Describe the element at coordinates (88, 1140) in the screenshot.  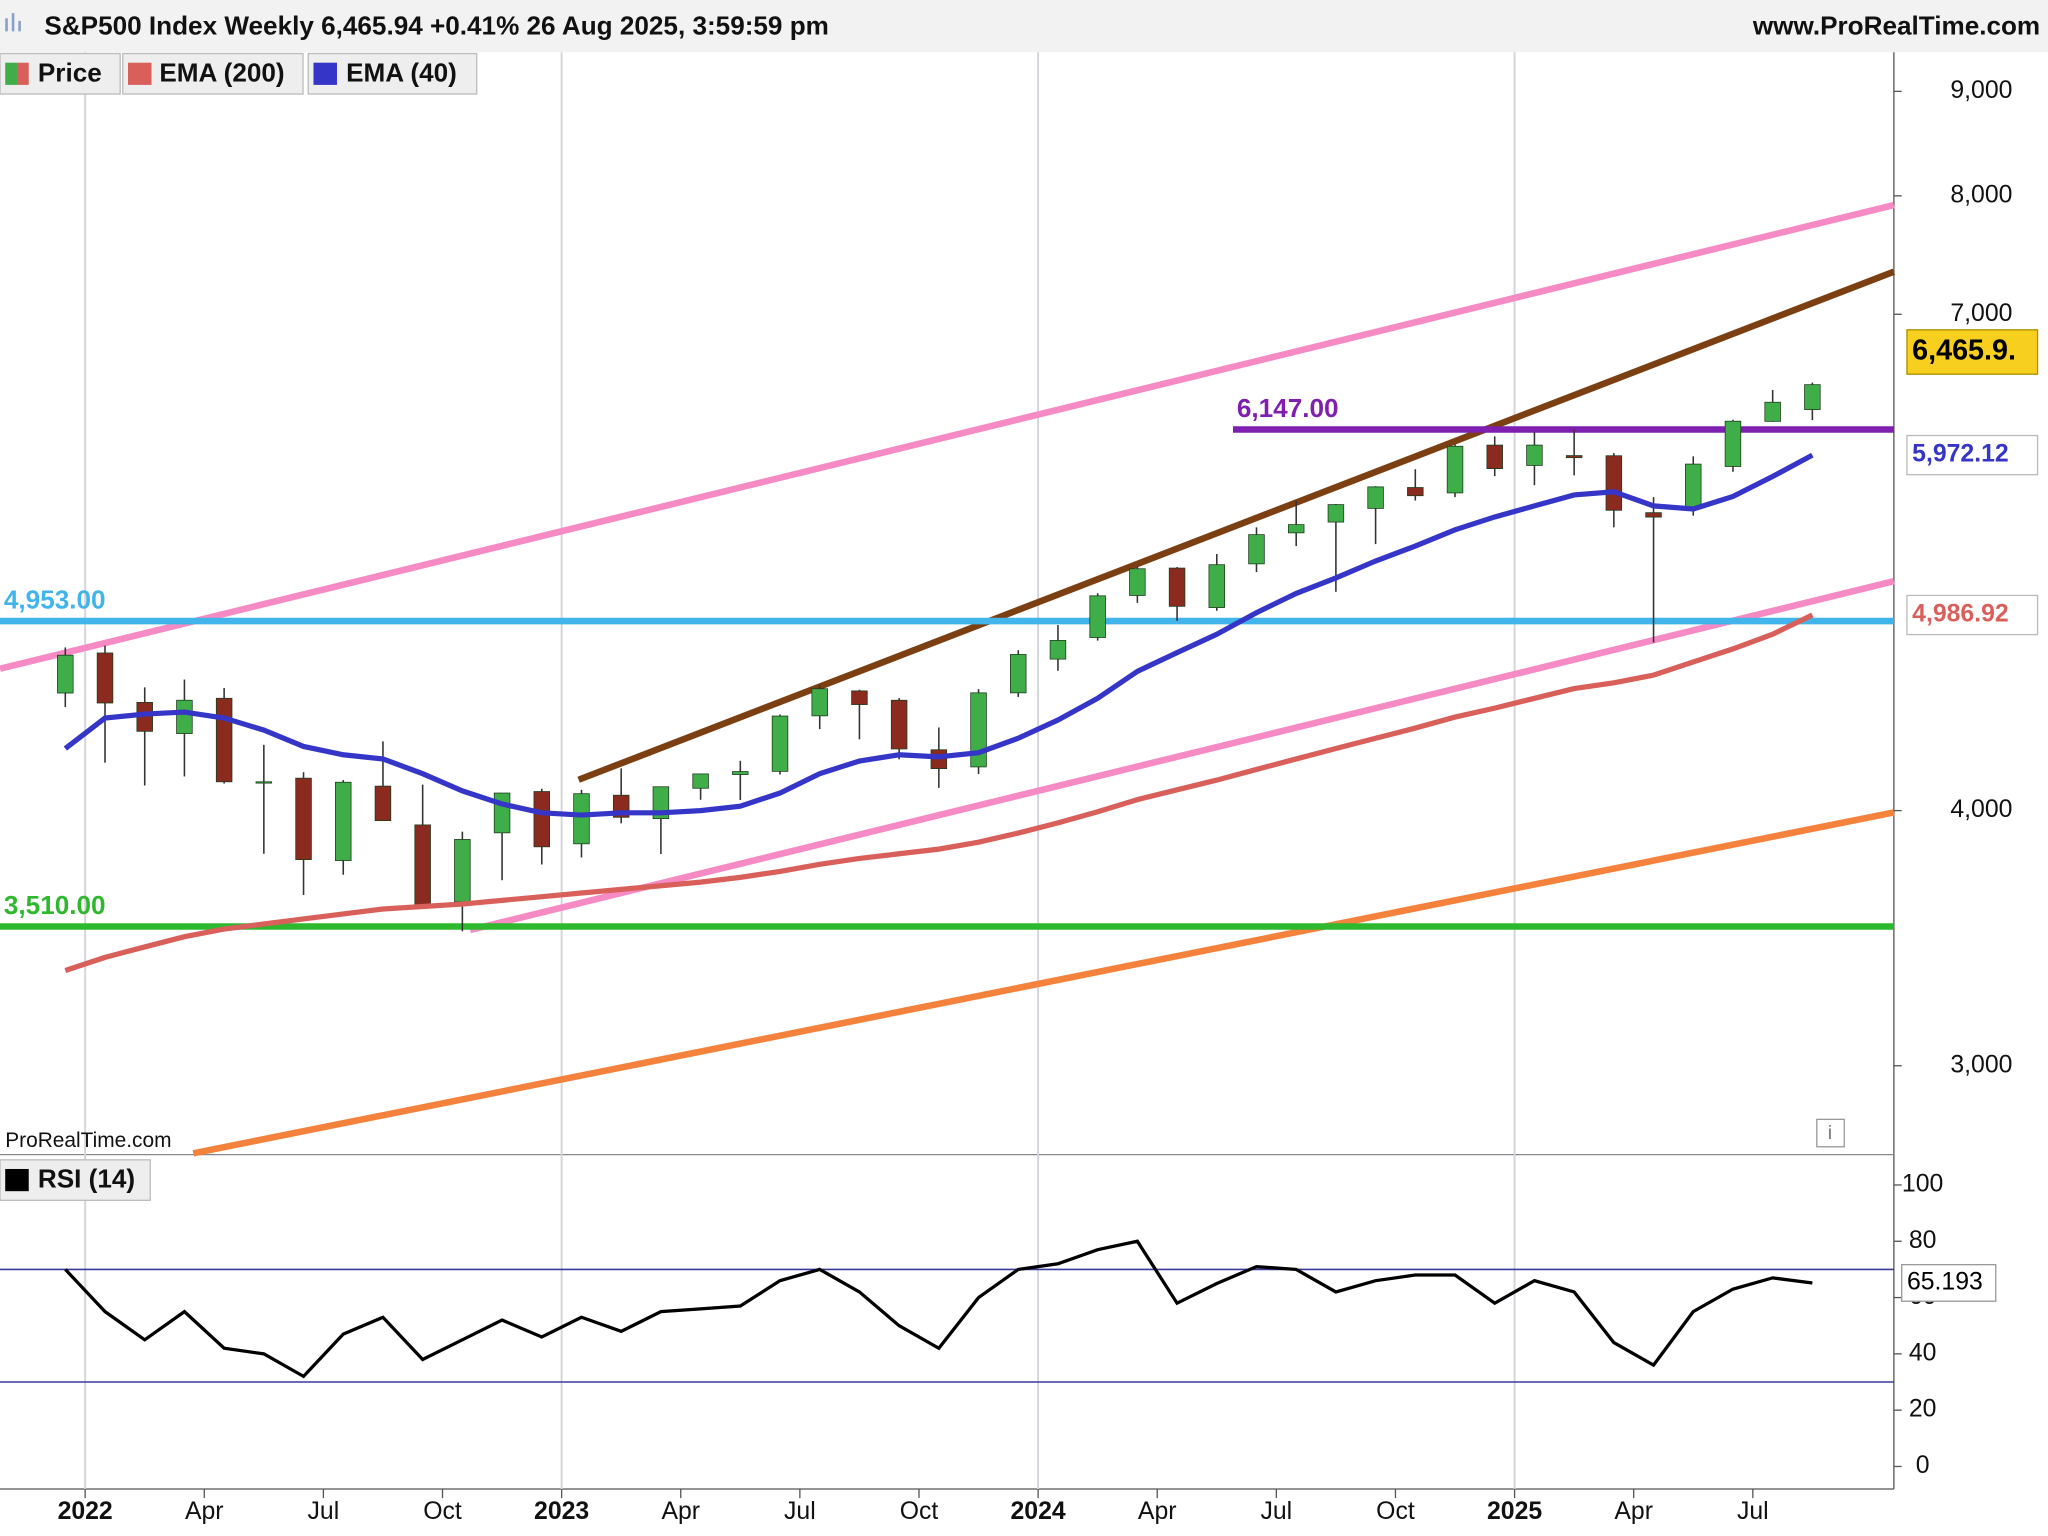
I see `watermark: ProRealTime.com` at that location.